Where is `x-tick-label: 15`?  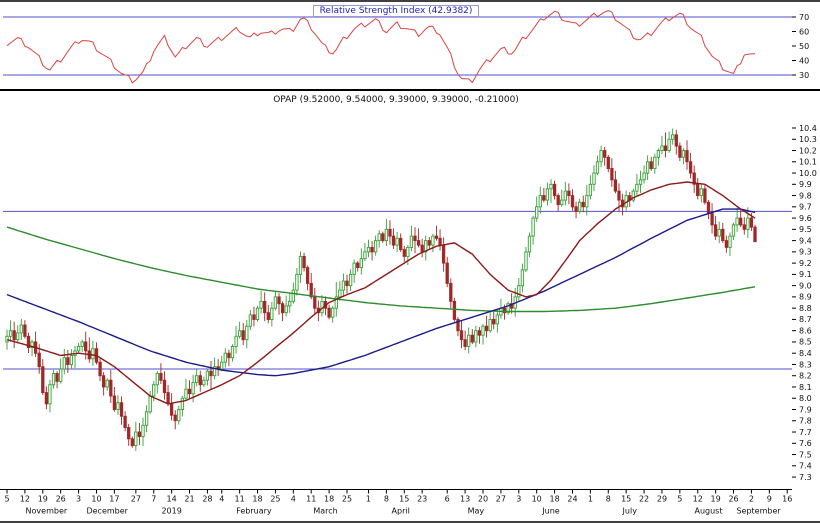
x-tick-label: 15 is located at coordinates (404, 499).